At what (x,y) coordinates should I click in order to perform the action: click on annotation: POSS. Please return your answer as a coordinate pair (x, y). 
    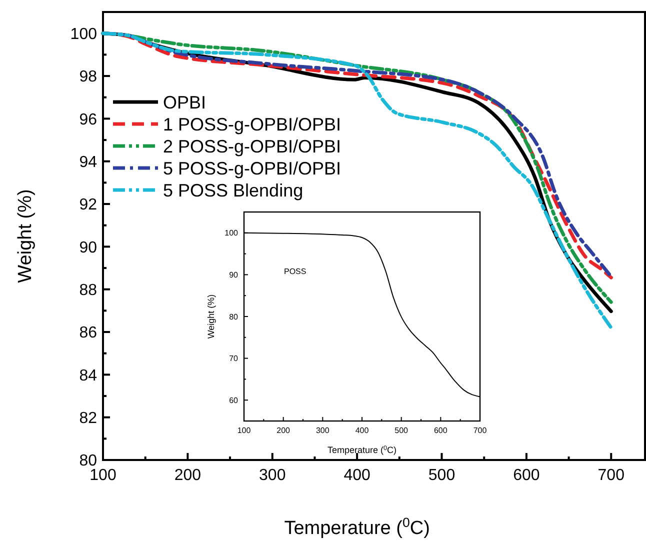
    Looking at the image, I should click on (295, 271).